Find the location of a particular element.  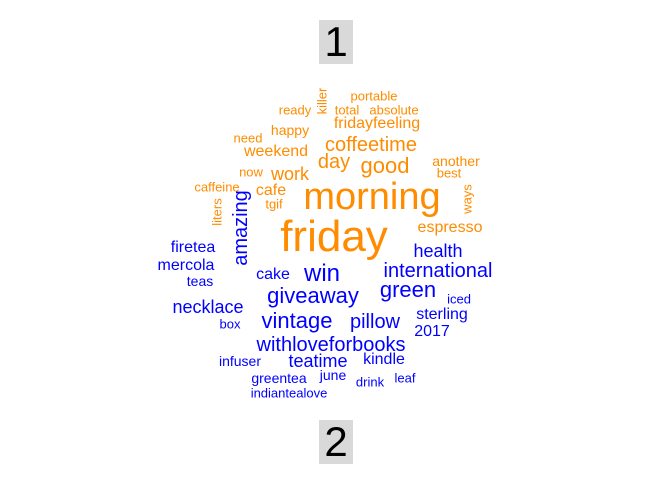

word-tgif: tgif is located at coordinates (274, 204).